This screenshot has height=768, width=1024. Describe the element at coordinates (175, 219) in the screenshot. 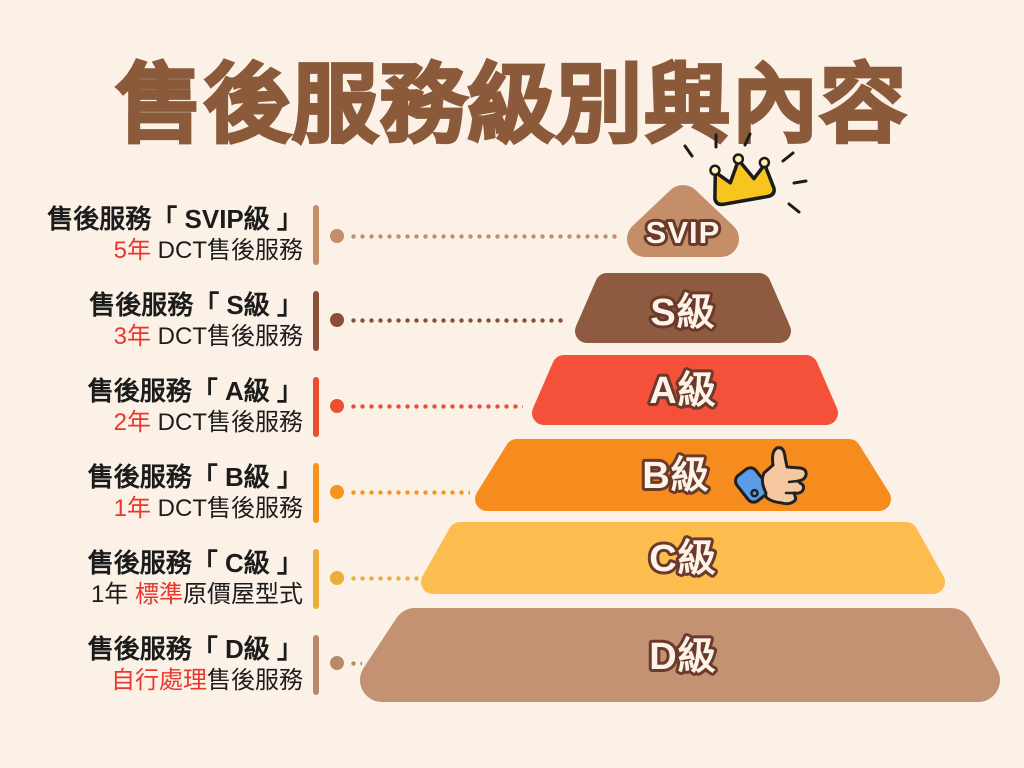

I see `service-level-title: 售後服務「 SVIP級 」` at that location.